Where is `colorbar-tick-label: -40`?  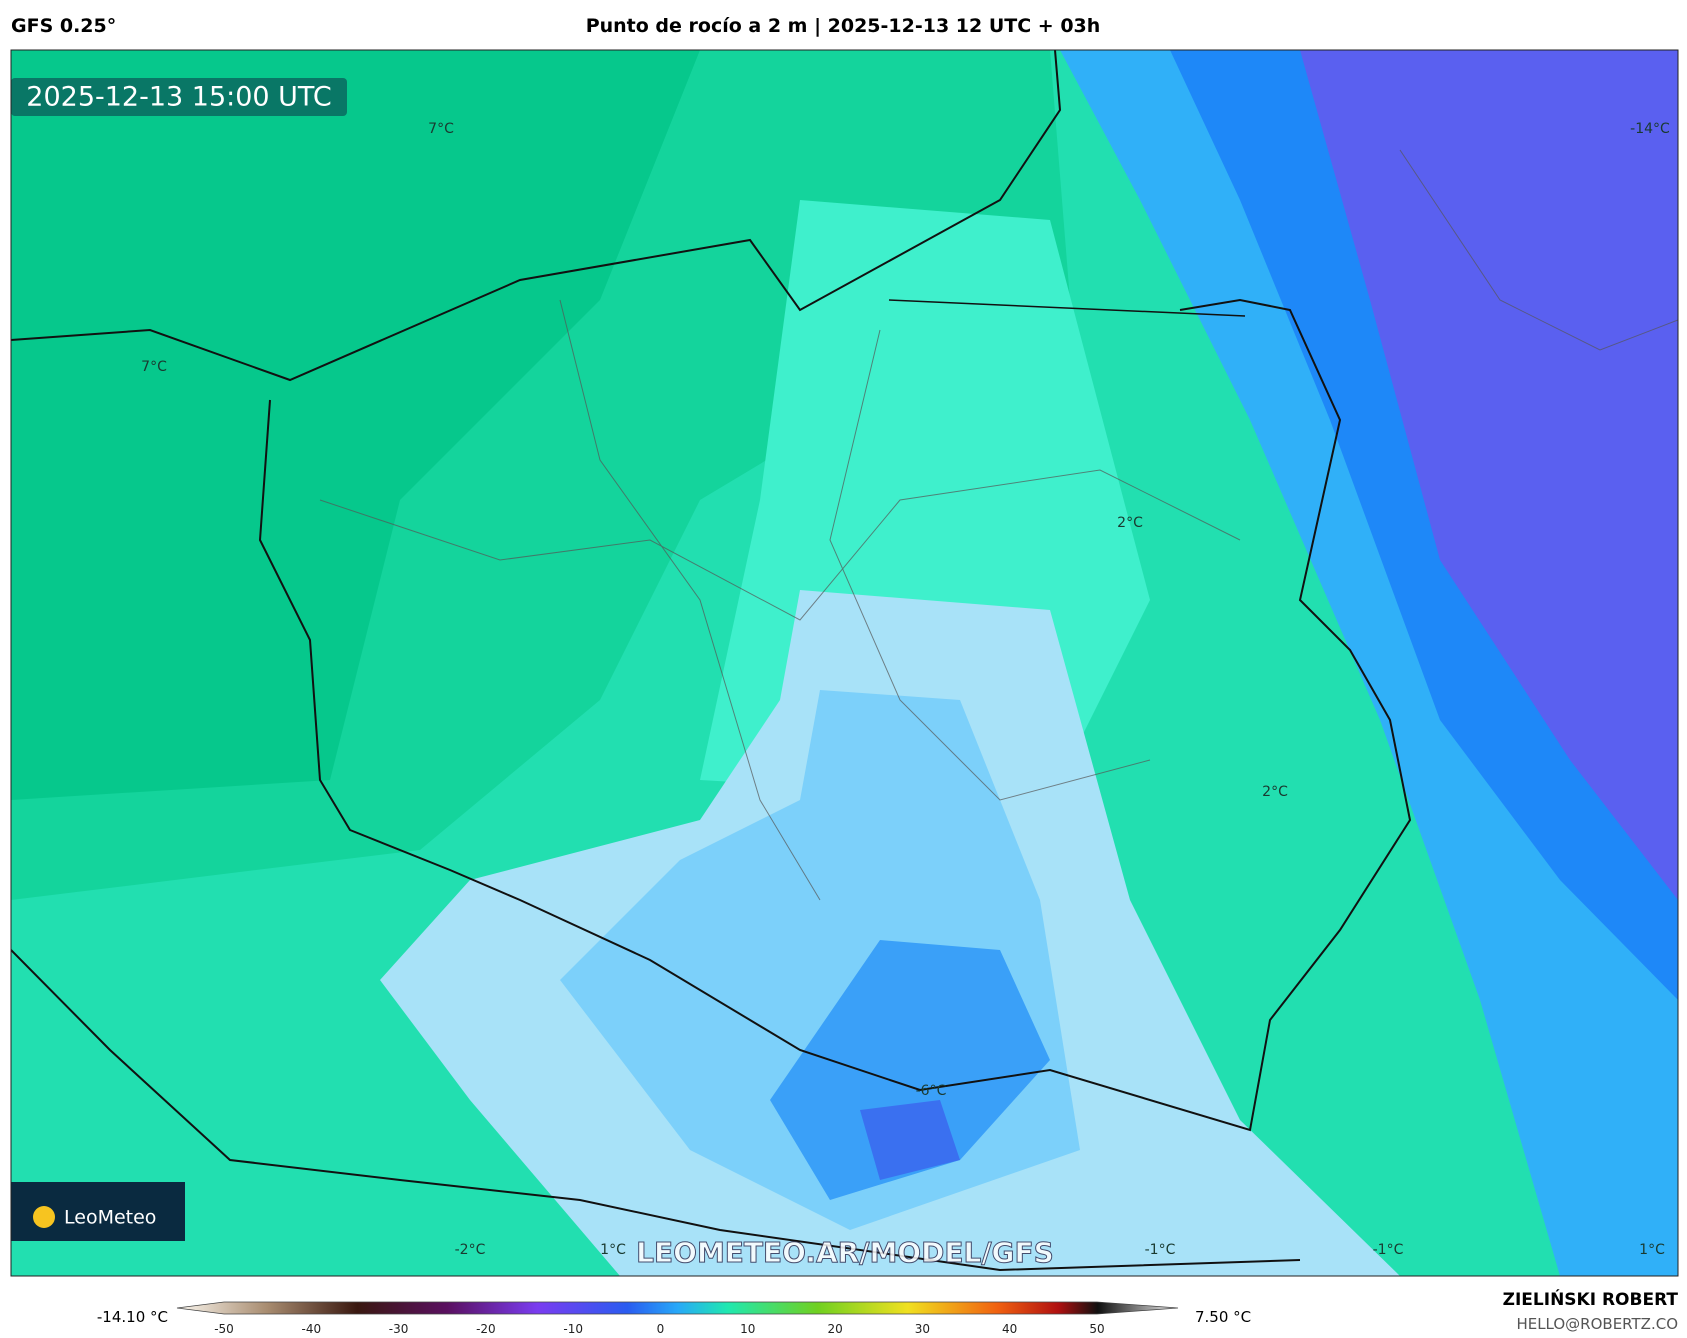
colorbar-tick-label: -40 is located at coordinates (311, 1329).